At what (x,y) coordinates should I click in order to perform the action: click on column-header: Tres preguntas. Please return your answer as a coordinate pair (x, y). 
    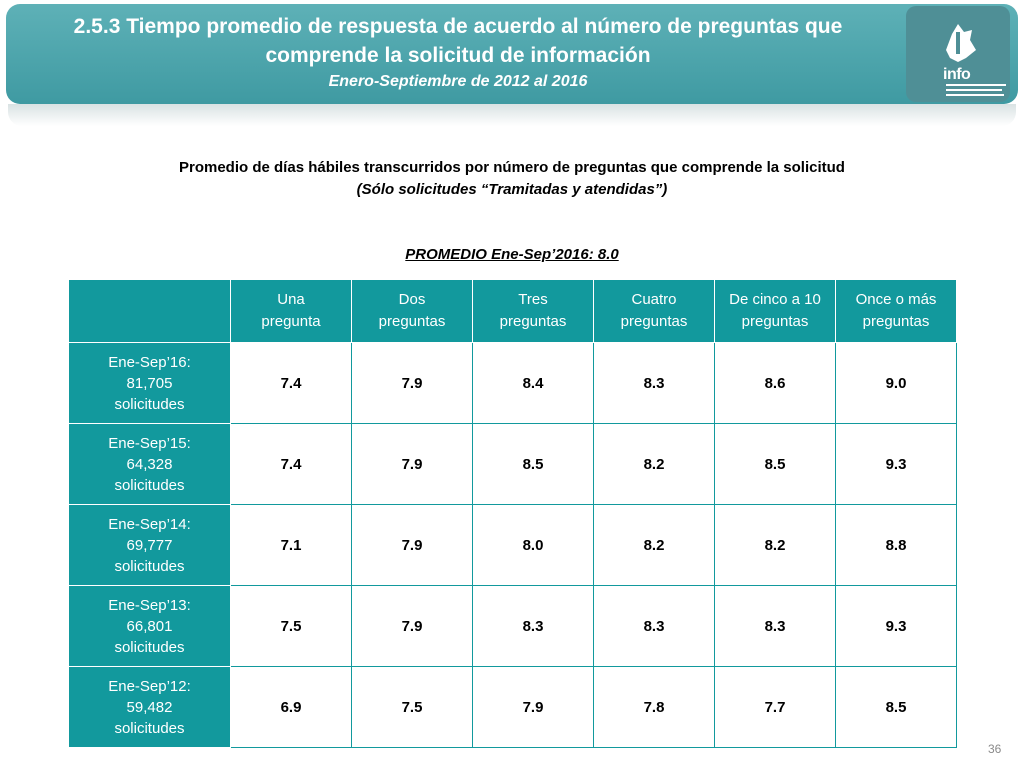
    Looking at the image, I should click on (533, 311).